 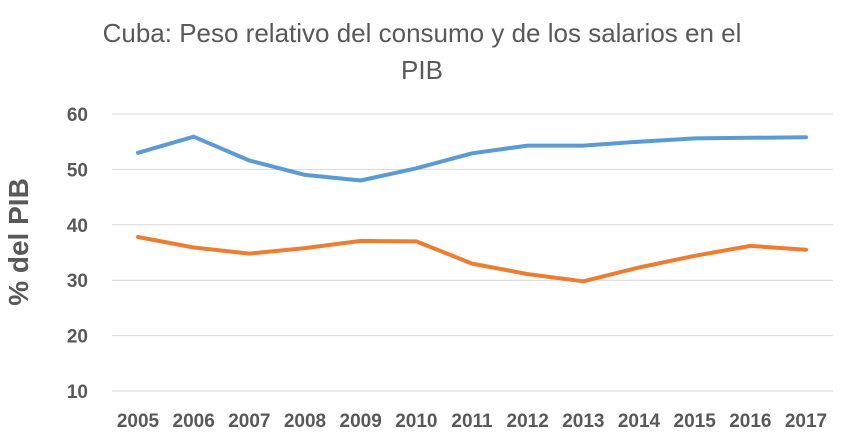 What do you see at coordinates (422, 70) in the screenshot?
I see `chart-title-line-2: PIB` at bounding box center [422, 70].